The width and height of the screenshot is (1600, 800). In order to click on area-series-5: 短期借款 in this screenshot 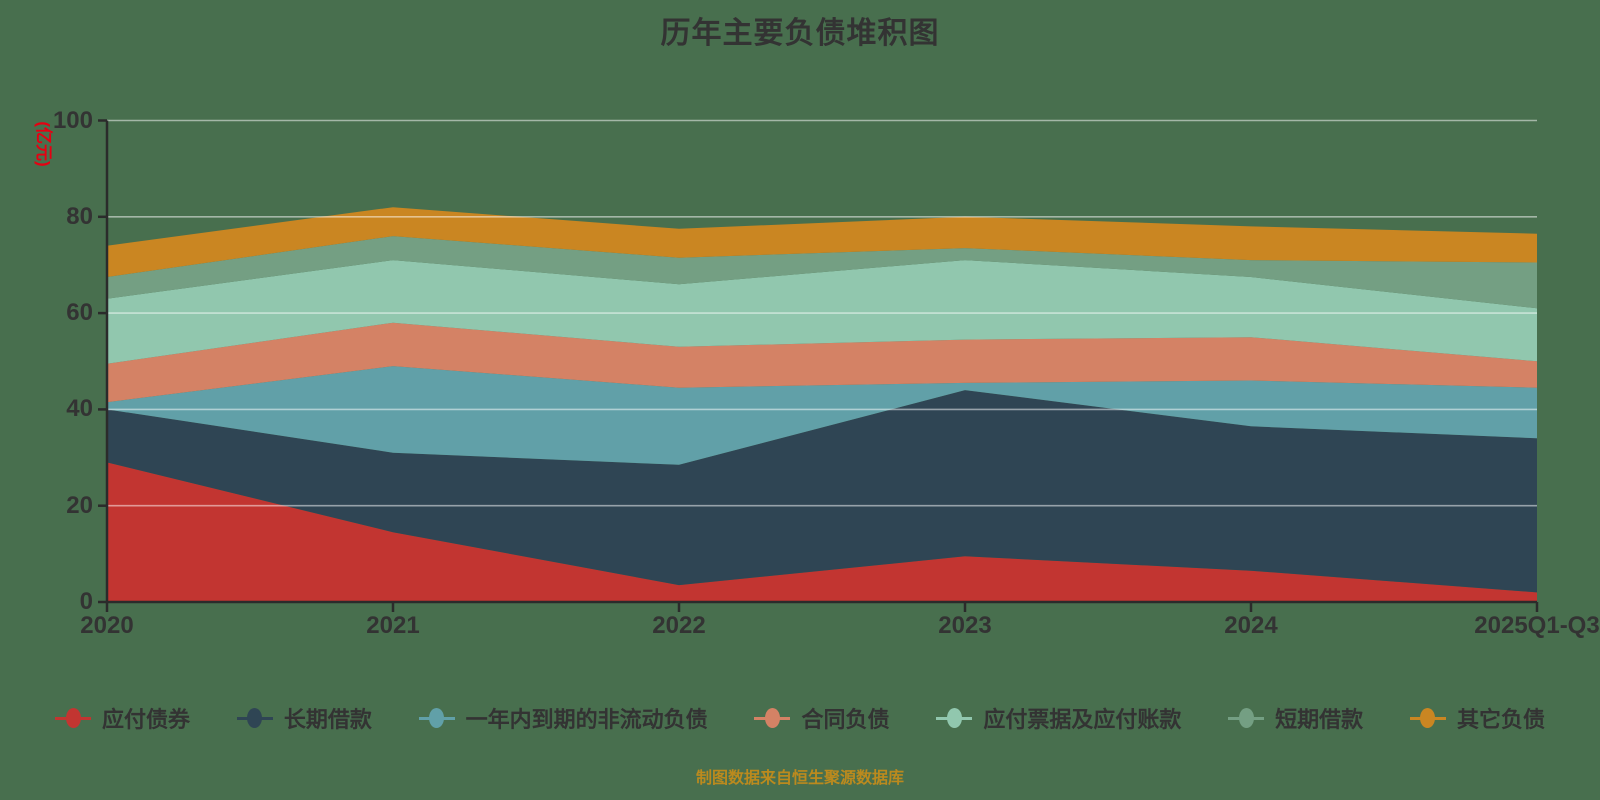, I will do `click(822, 272)`.